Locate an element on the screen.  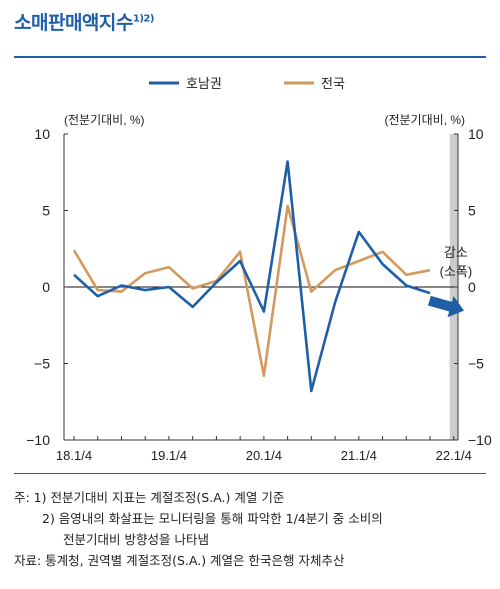
annotation-line-2: (소폭) is located at coordinates (456, 271).